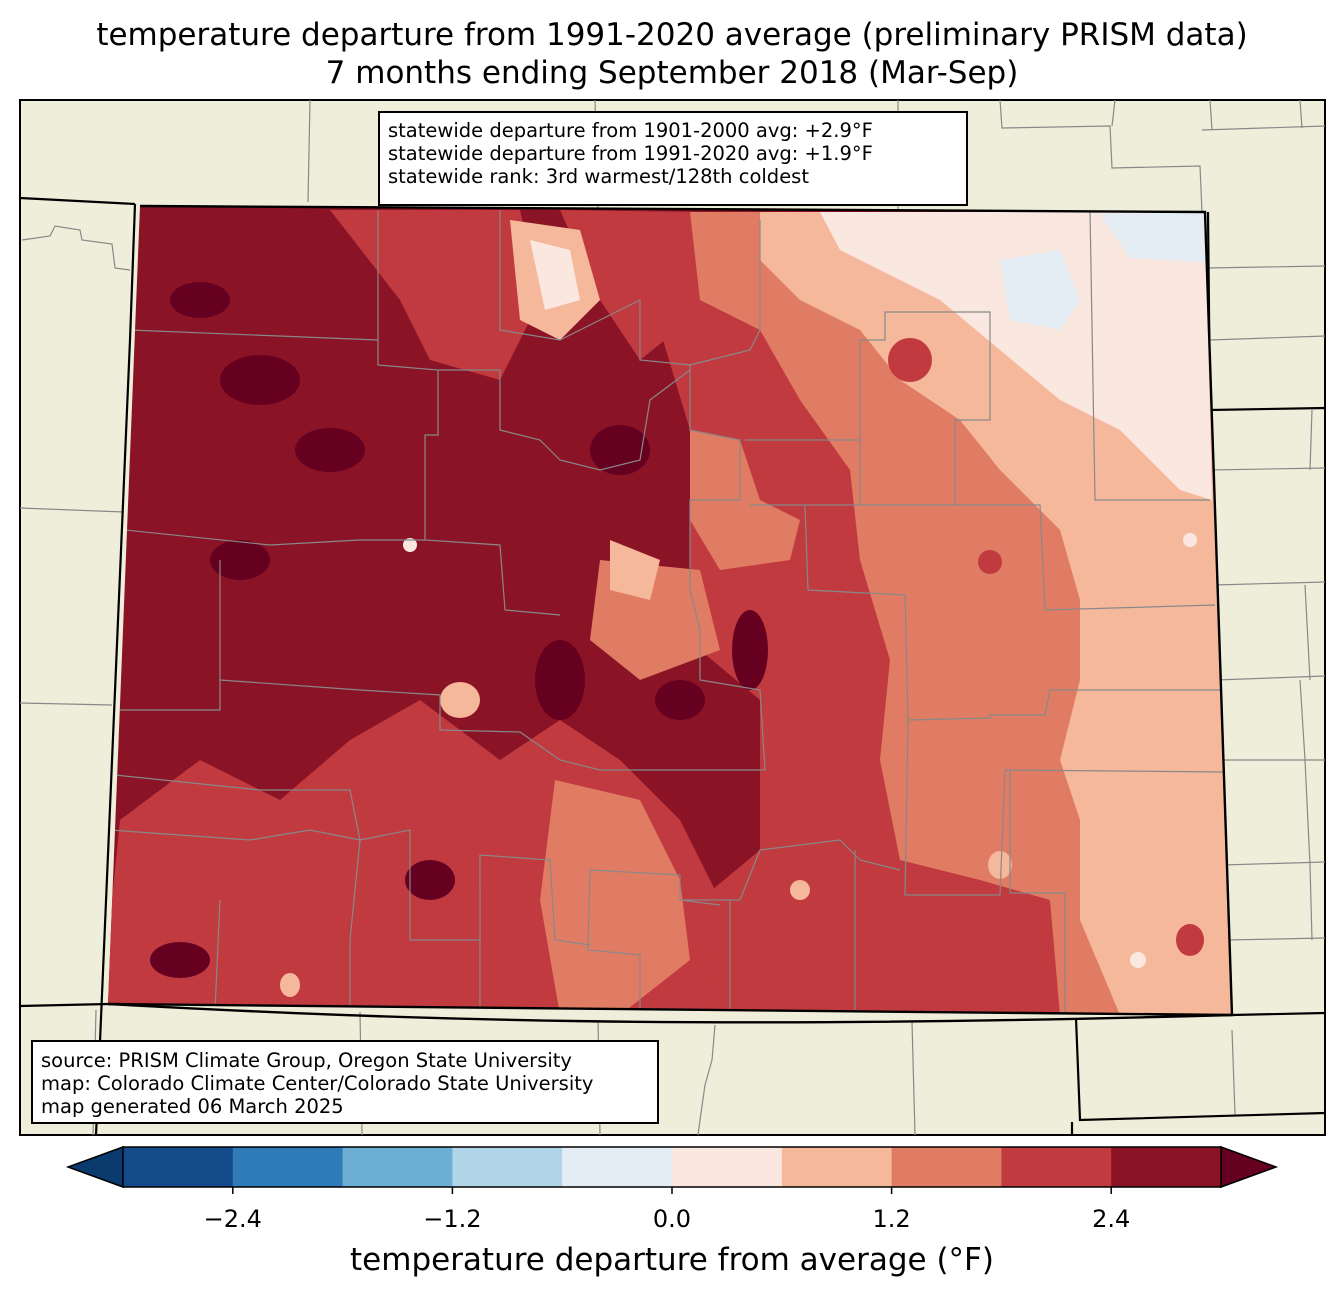 The image size is (1344, 1299). What do you see at coordinates (452, 1219) in the screenshot?
I see `colorbar-tick-label: −1.2` at bounding box center [452, 1219].